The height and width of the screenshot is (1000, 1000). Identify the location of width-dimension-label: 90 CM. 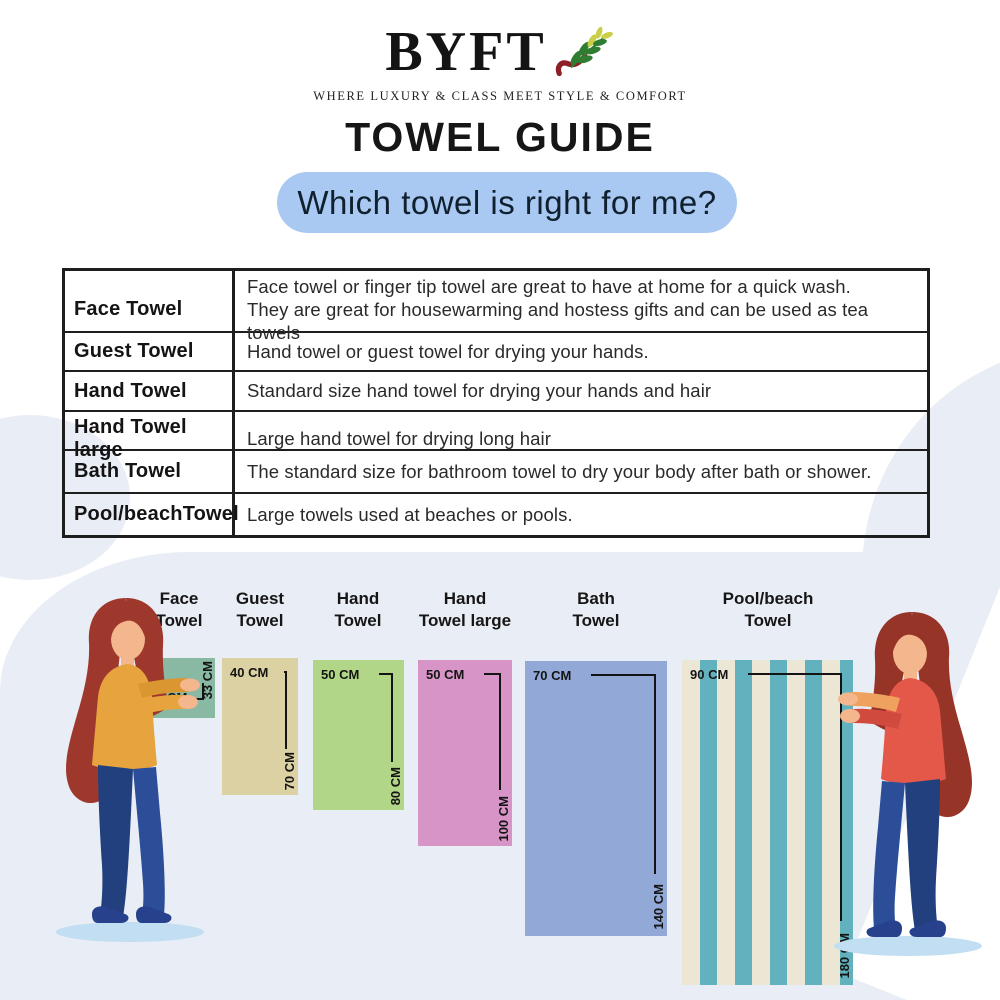
(709, 674).